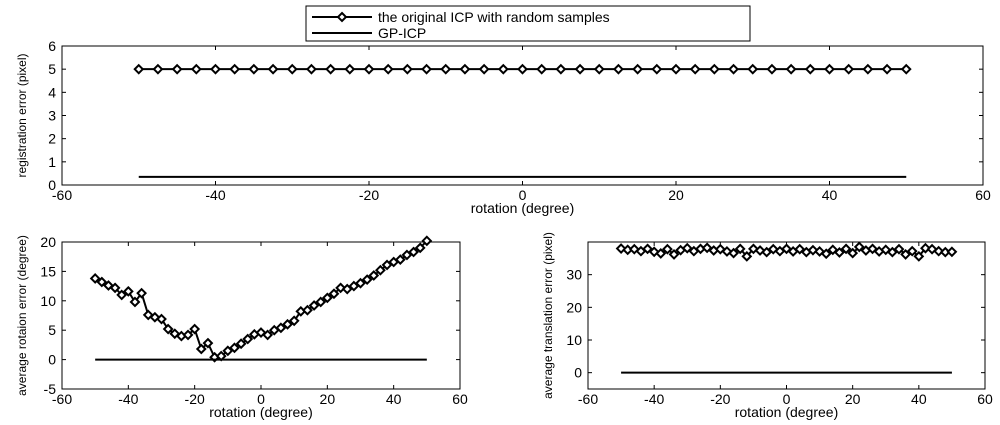 This screenshot has height=425, width=1000. Describe the element at coordinates (52, 330) in the screenshot. I see `y-tick-label: 5` at that location.